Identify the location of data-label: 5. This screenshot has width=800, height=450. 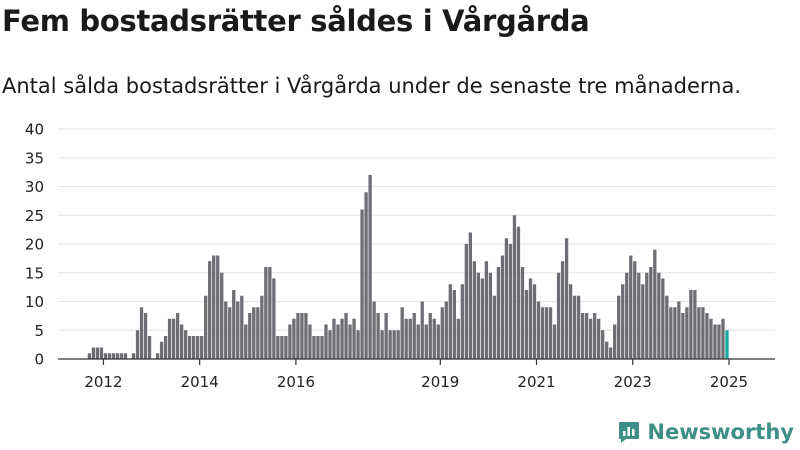
(754, 2).